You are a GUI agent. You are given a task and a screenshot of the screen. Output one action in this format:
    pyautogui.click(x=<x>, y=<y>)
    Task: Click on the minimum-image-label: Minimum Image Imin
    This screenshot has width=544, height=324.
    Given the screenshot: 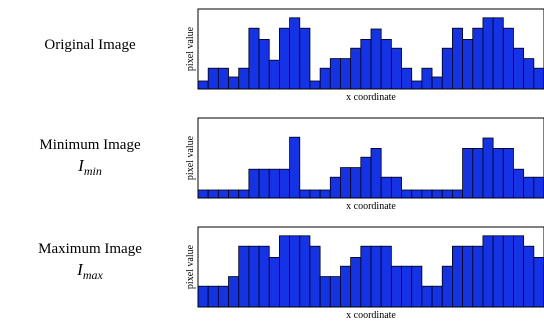 What is the action you would take?
    pyautogui.click(x=90, y=158)
    